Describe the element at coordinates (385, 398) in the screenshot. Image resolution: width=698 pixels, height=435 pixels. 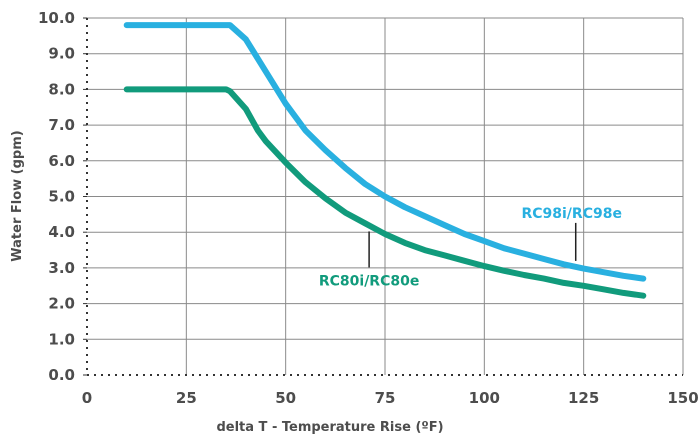
I see `x-tick-label: 75` at that location.